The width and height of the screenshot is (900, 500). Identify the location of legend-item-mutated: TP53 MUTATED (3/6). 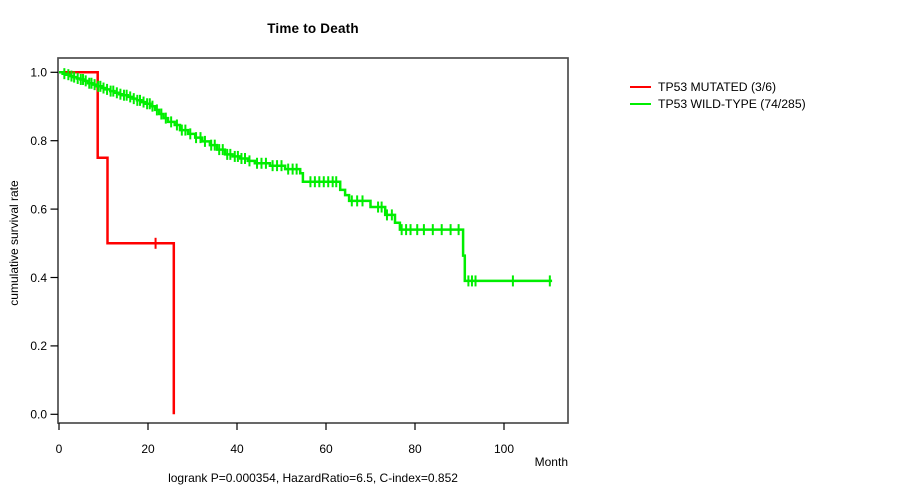
(718, 86).